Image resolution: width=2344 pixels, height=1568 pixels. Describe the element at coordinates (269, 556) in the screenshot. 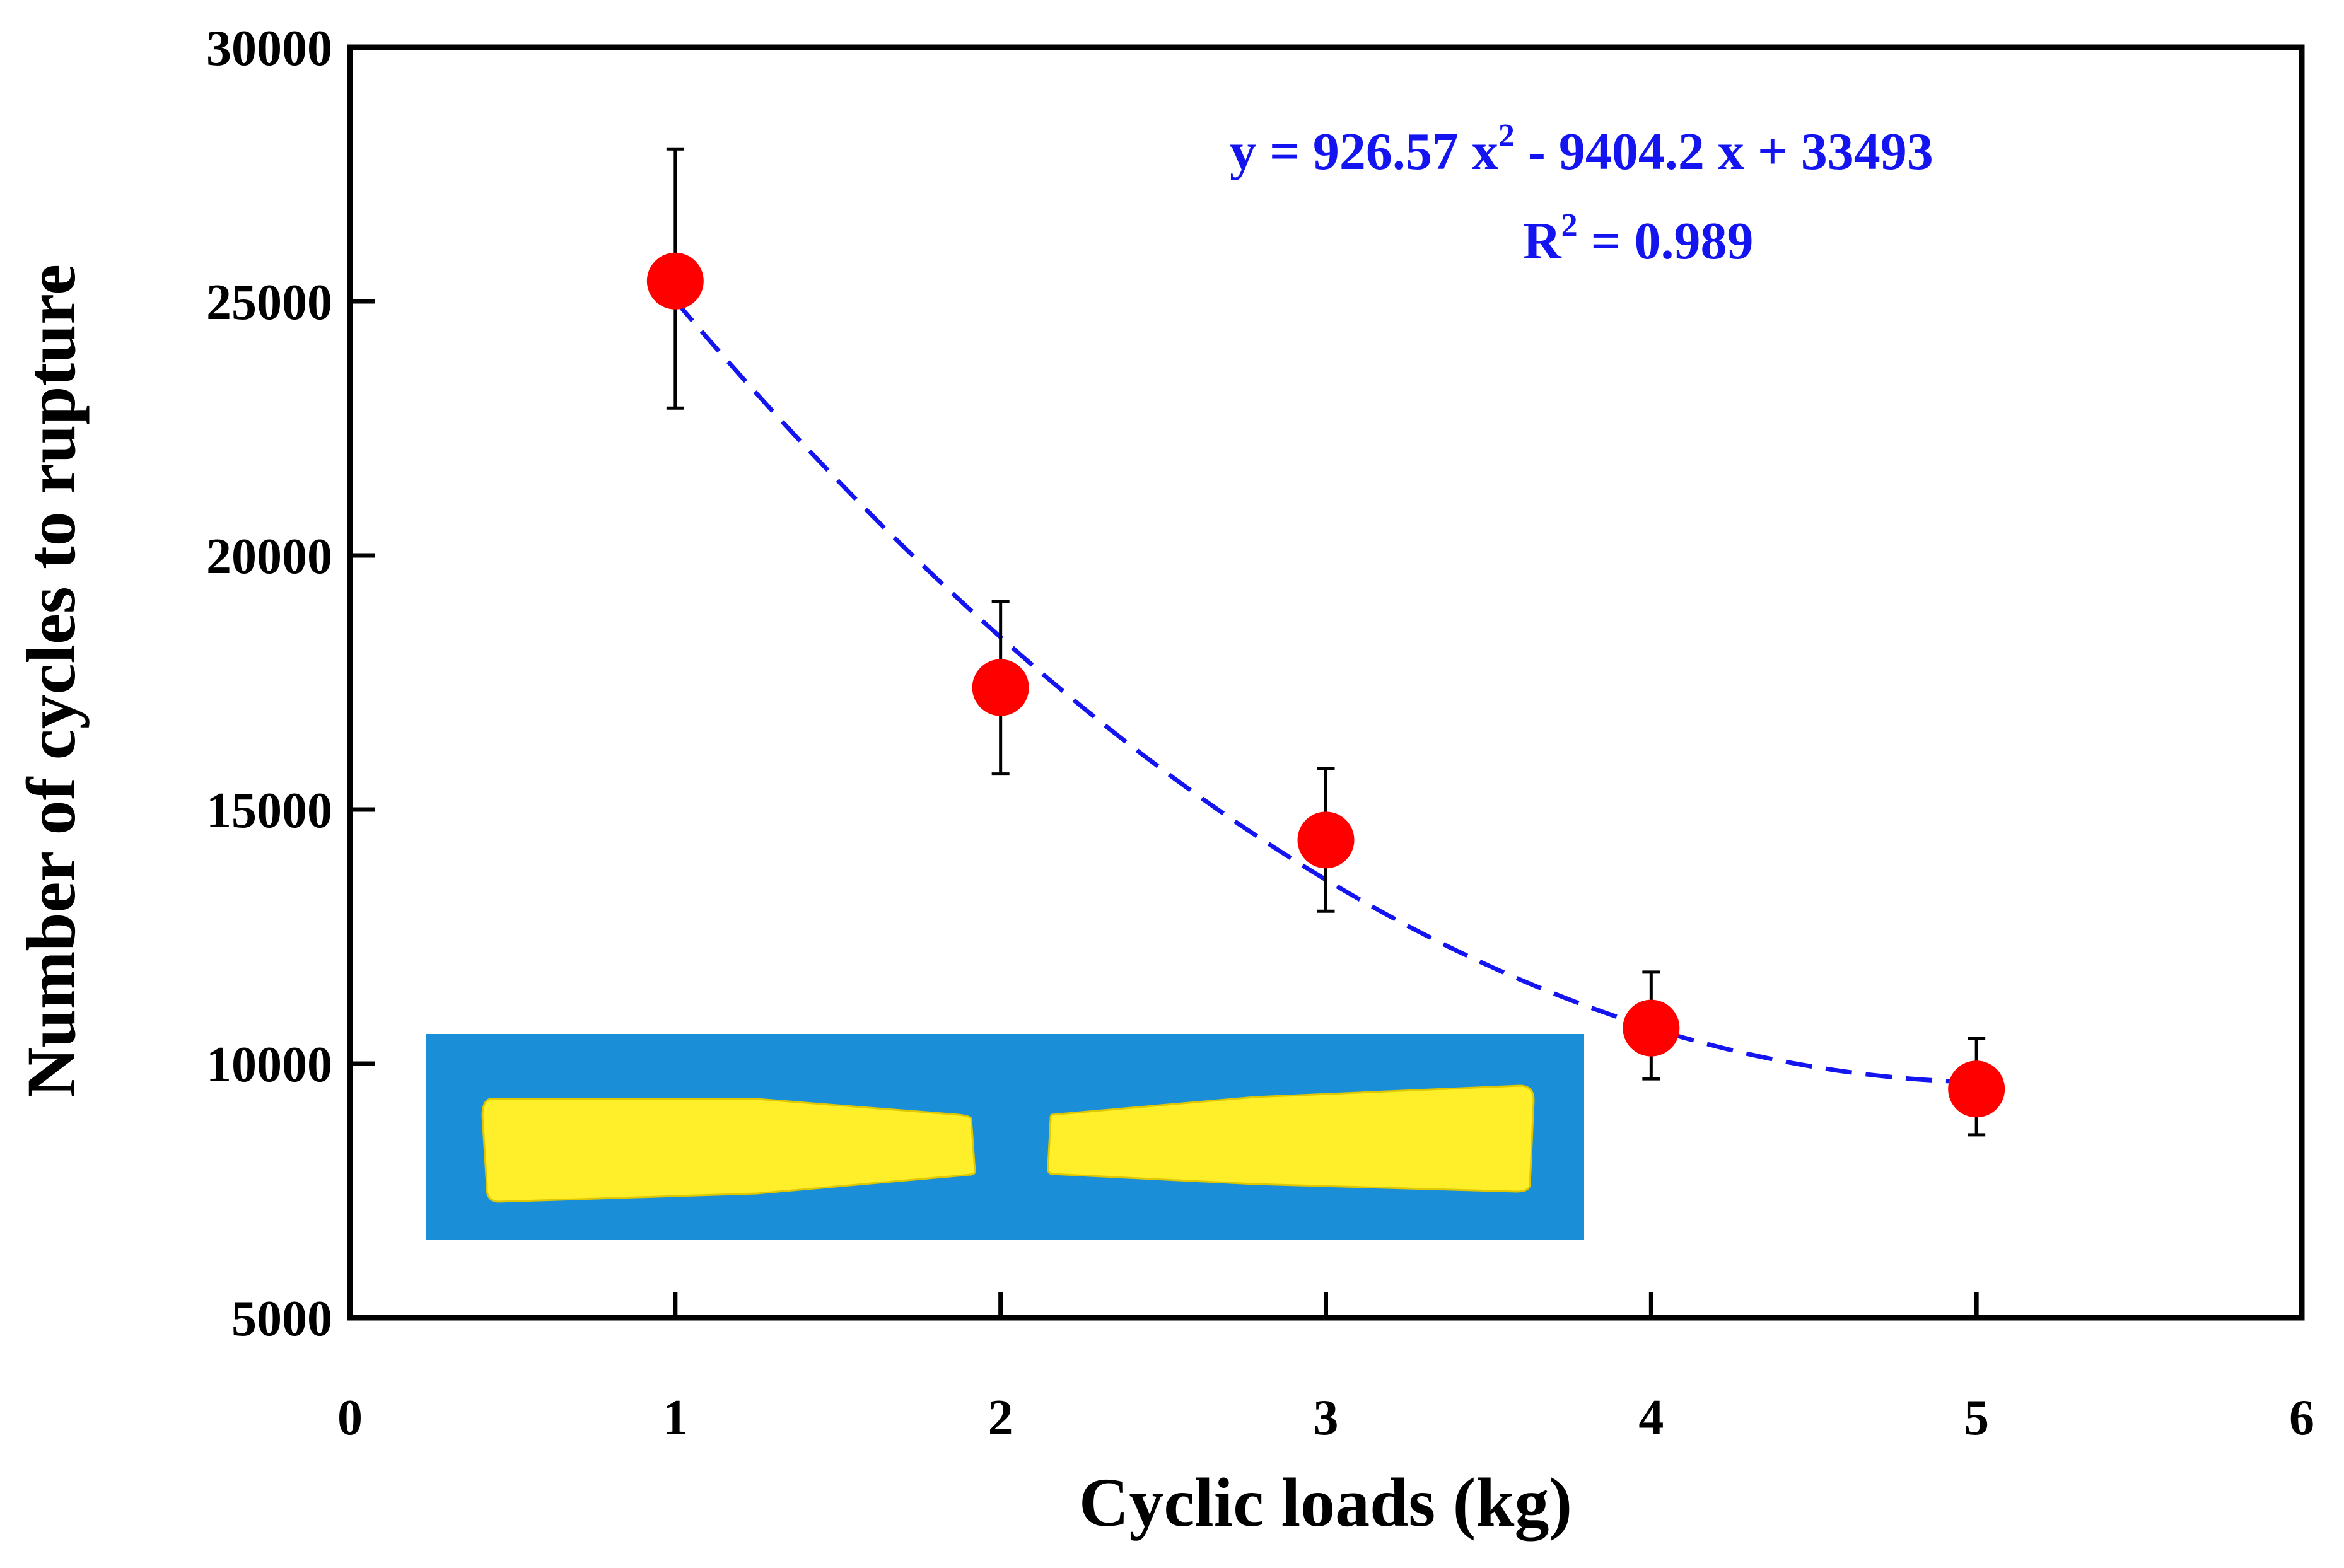

I see `y-tick-label: 20000` at that location.